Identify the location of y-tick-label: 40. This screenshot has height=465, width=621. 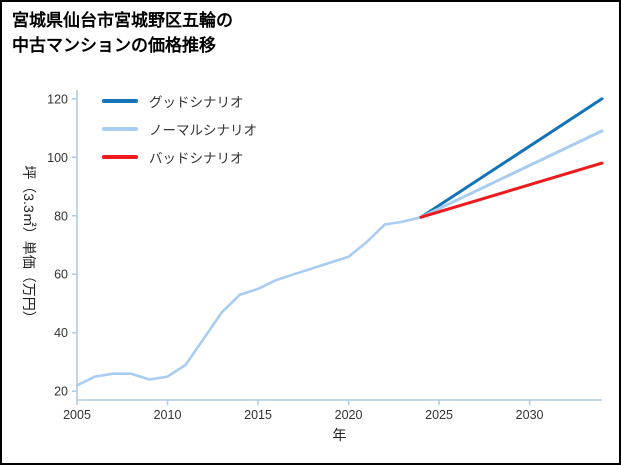
(61, 333).